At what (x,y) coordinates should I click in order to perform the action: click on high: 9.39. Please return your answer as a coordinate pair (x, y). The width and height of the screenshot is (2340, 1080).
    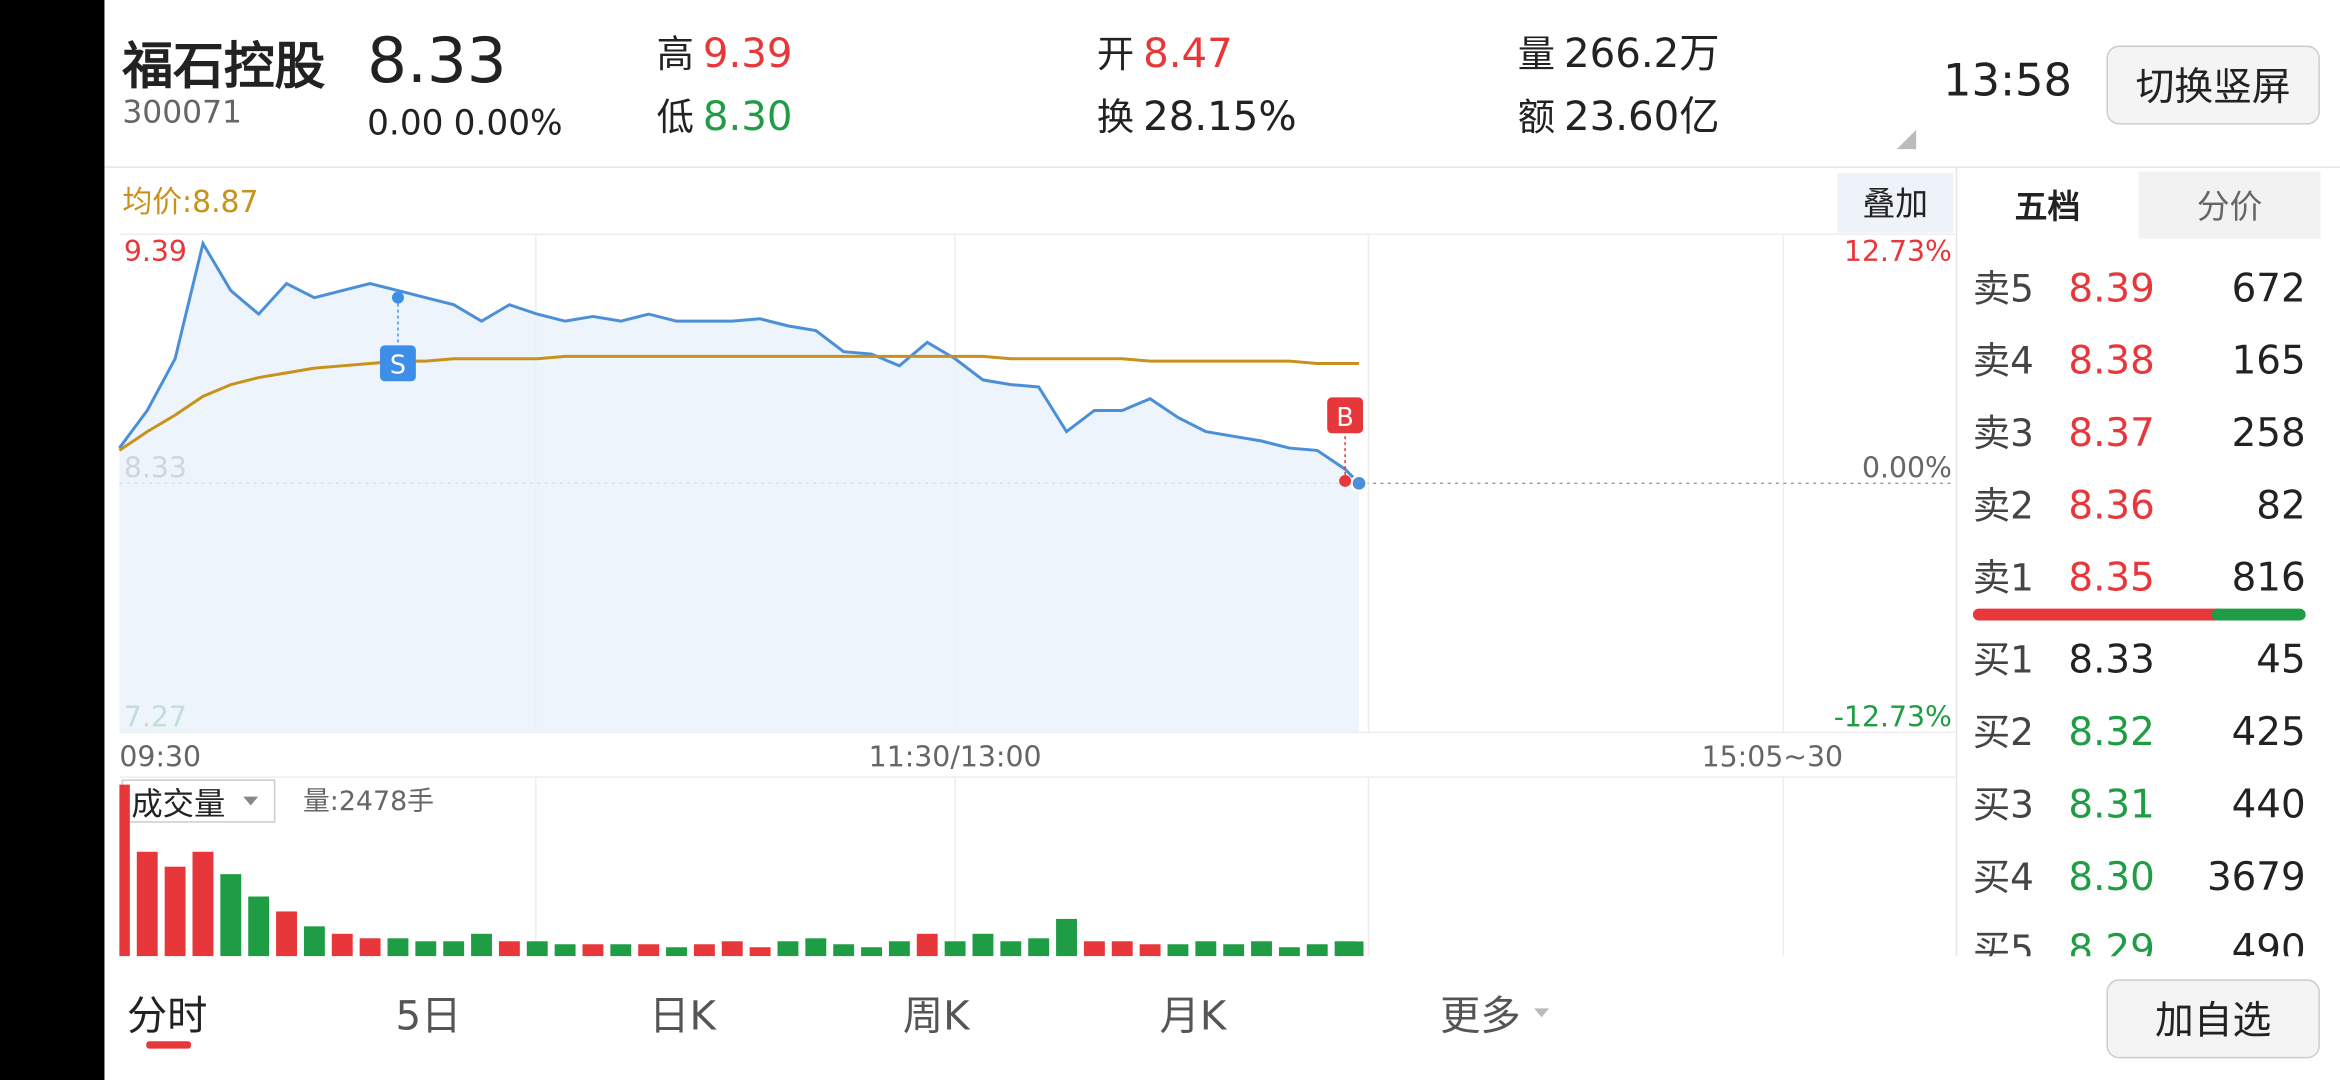
    Looking at the image, I should click on (748, 54).